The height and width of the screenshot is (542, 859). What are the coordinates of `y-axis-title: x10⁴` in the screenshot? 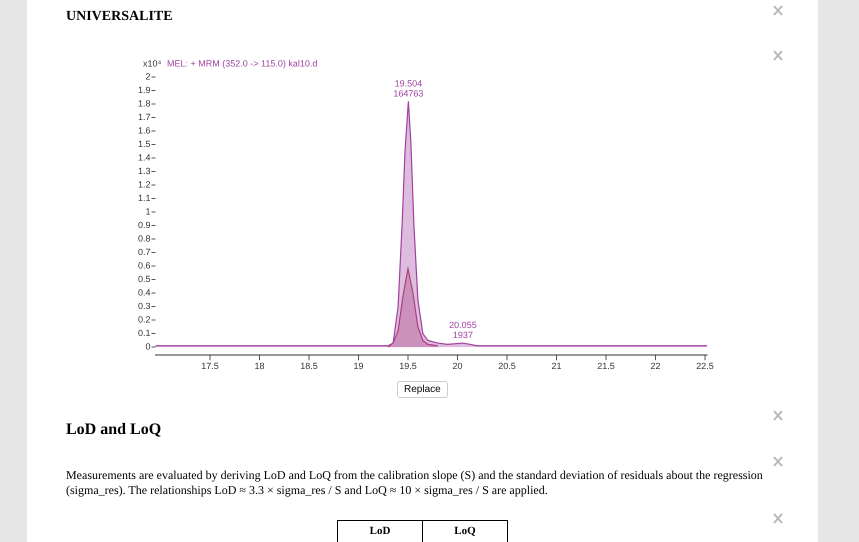 It's located at (152, 63).